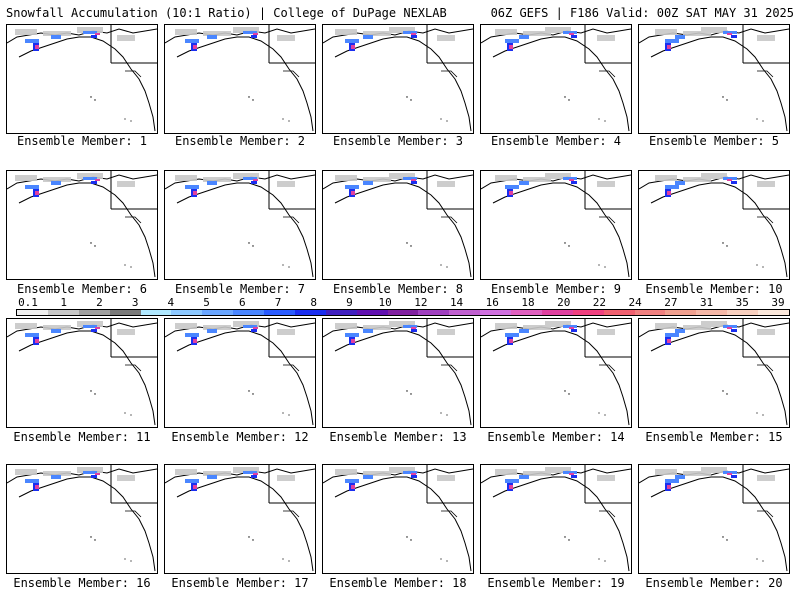  What do you see at coordinates (742, 302) in the screenshot?
I see `color-scale-tick: 35` at bounding box center [742, 302].